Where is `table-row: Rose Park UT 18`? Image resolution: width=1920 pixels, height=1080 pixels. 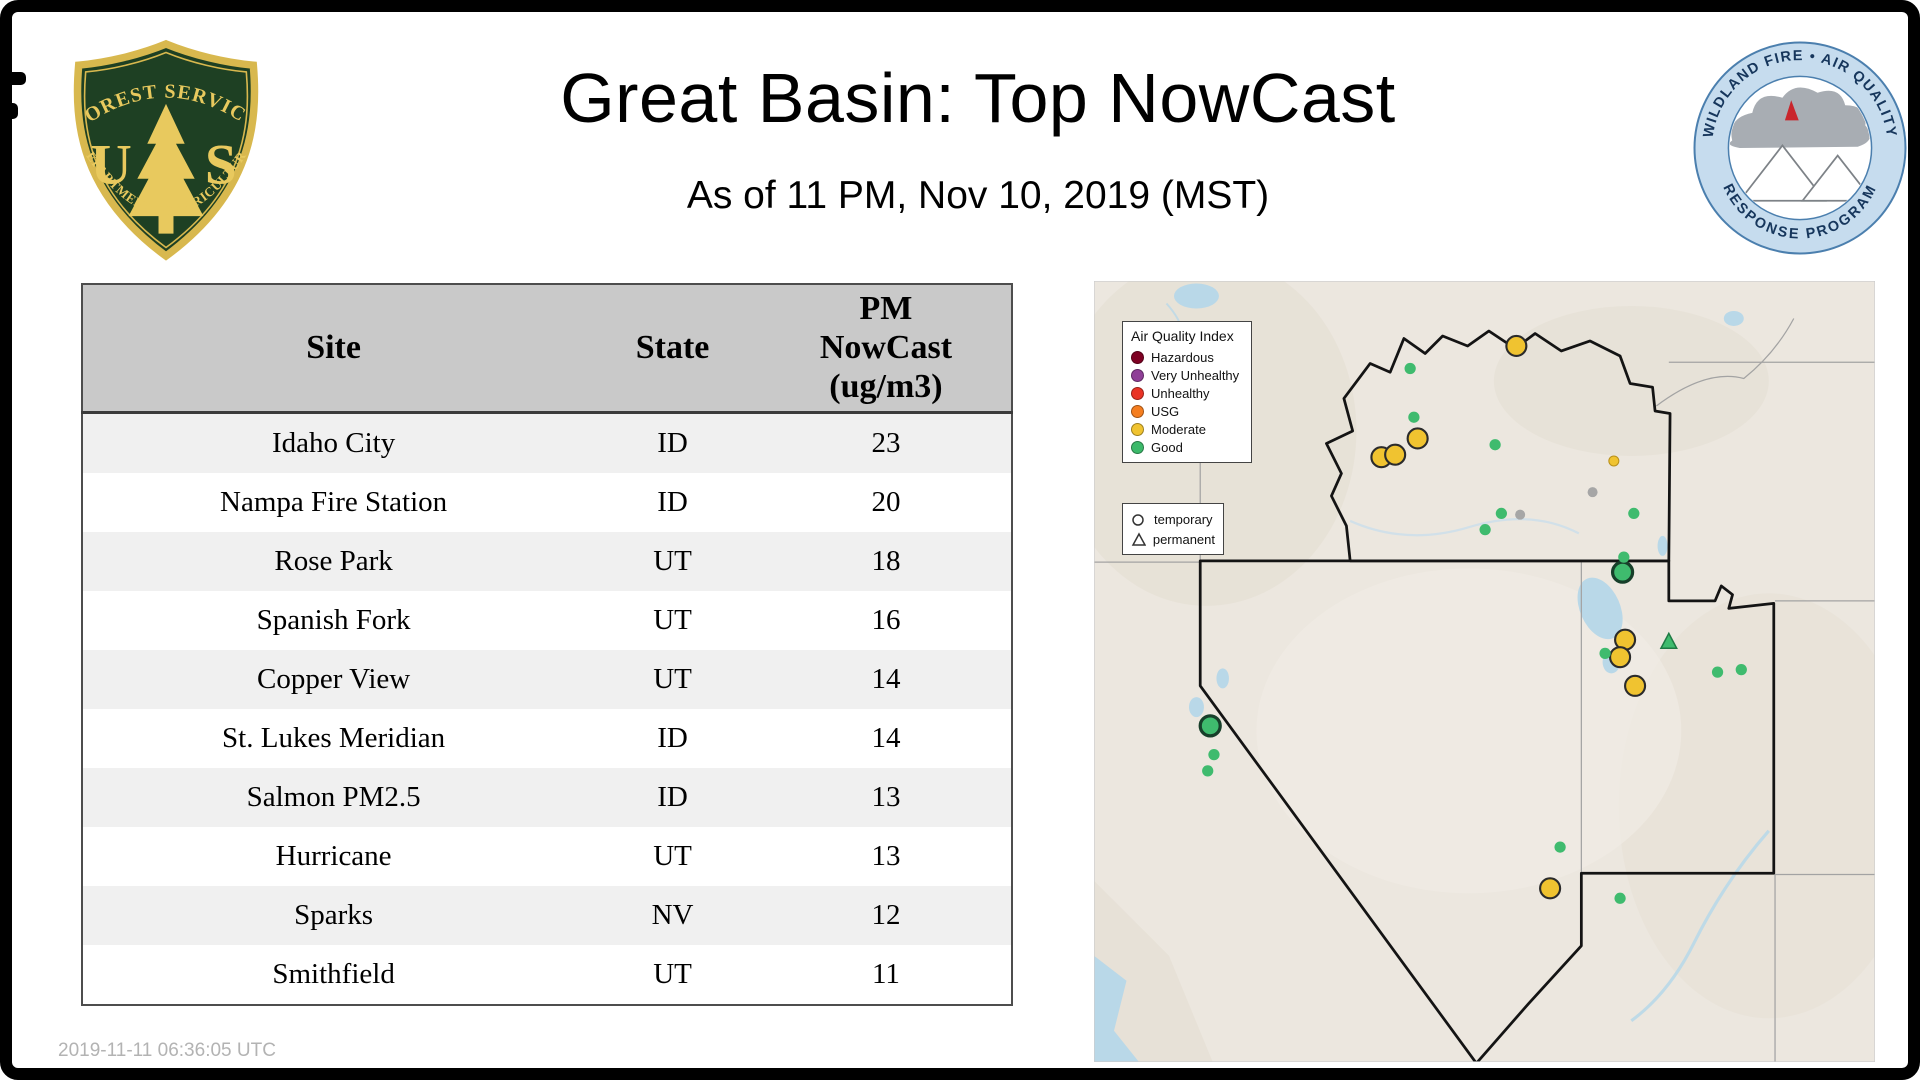
table-row: Rose Park UT 18 is located at coordinates (547, 561).